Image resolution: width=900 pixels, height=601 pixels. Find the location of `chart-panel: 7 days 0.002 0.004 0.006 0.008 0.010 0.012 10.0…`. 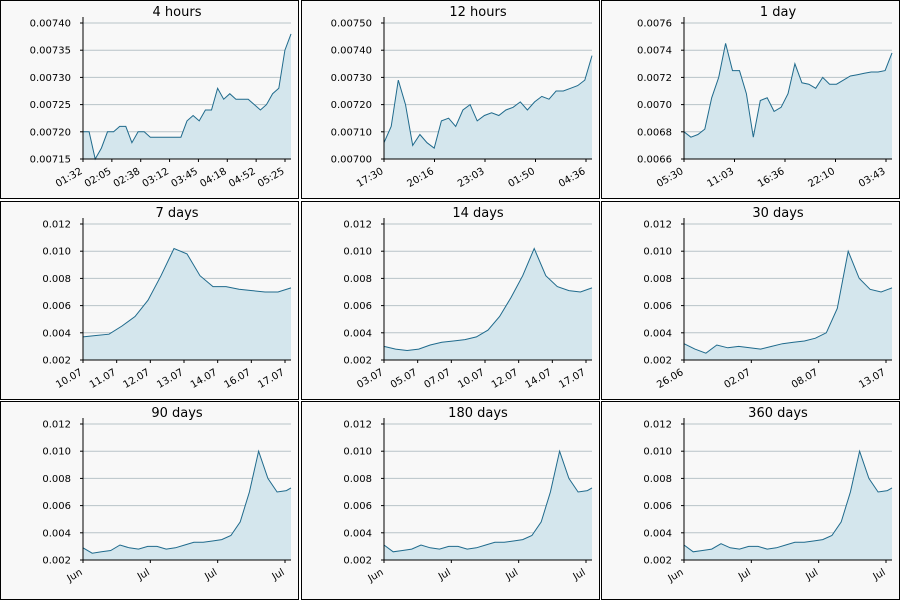

chart-panel: 7 days 0.002 0.004 0.006 0.008 0.010 0.012 10.0… is located at coordinates (149, 300).